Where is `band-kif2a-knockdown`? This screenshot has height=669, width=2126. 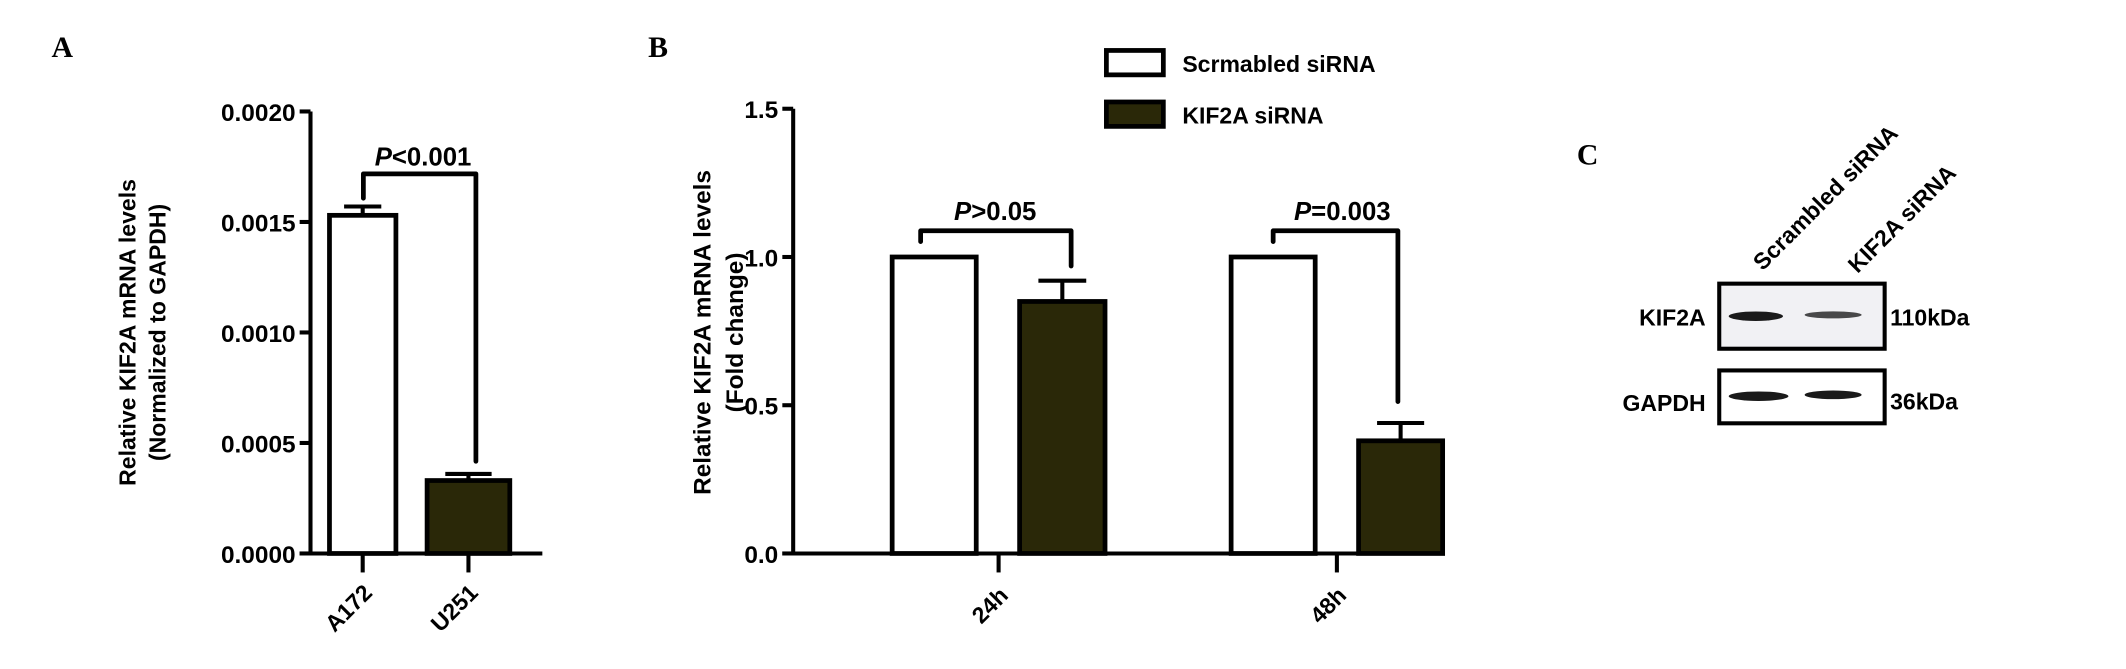 band-kif2a-knockdown is located at coordinates (1833, 315).